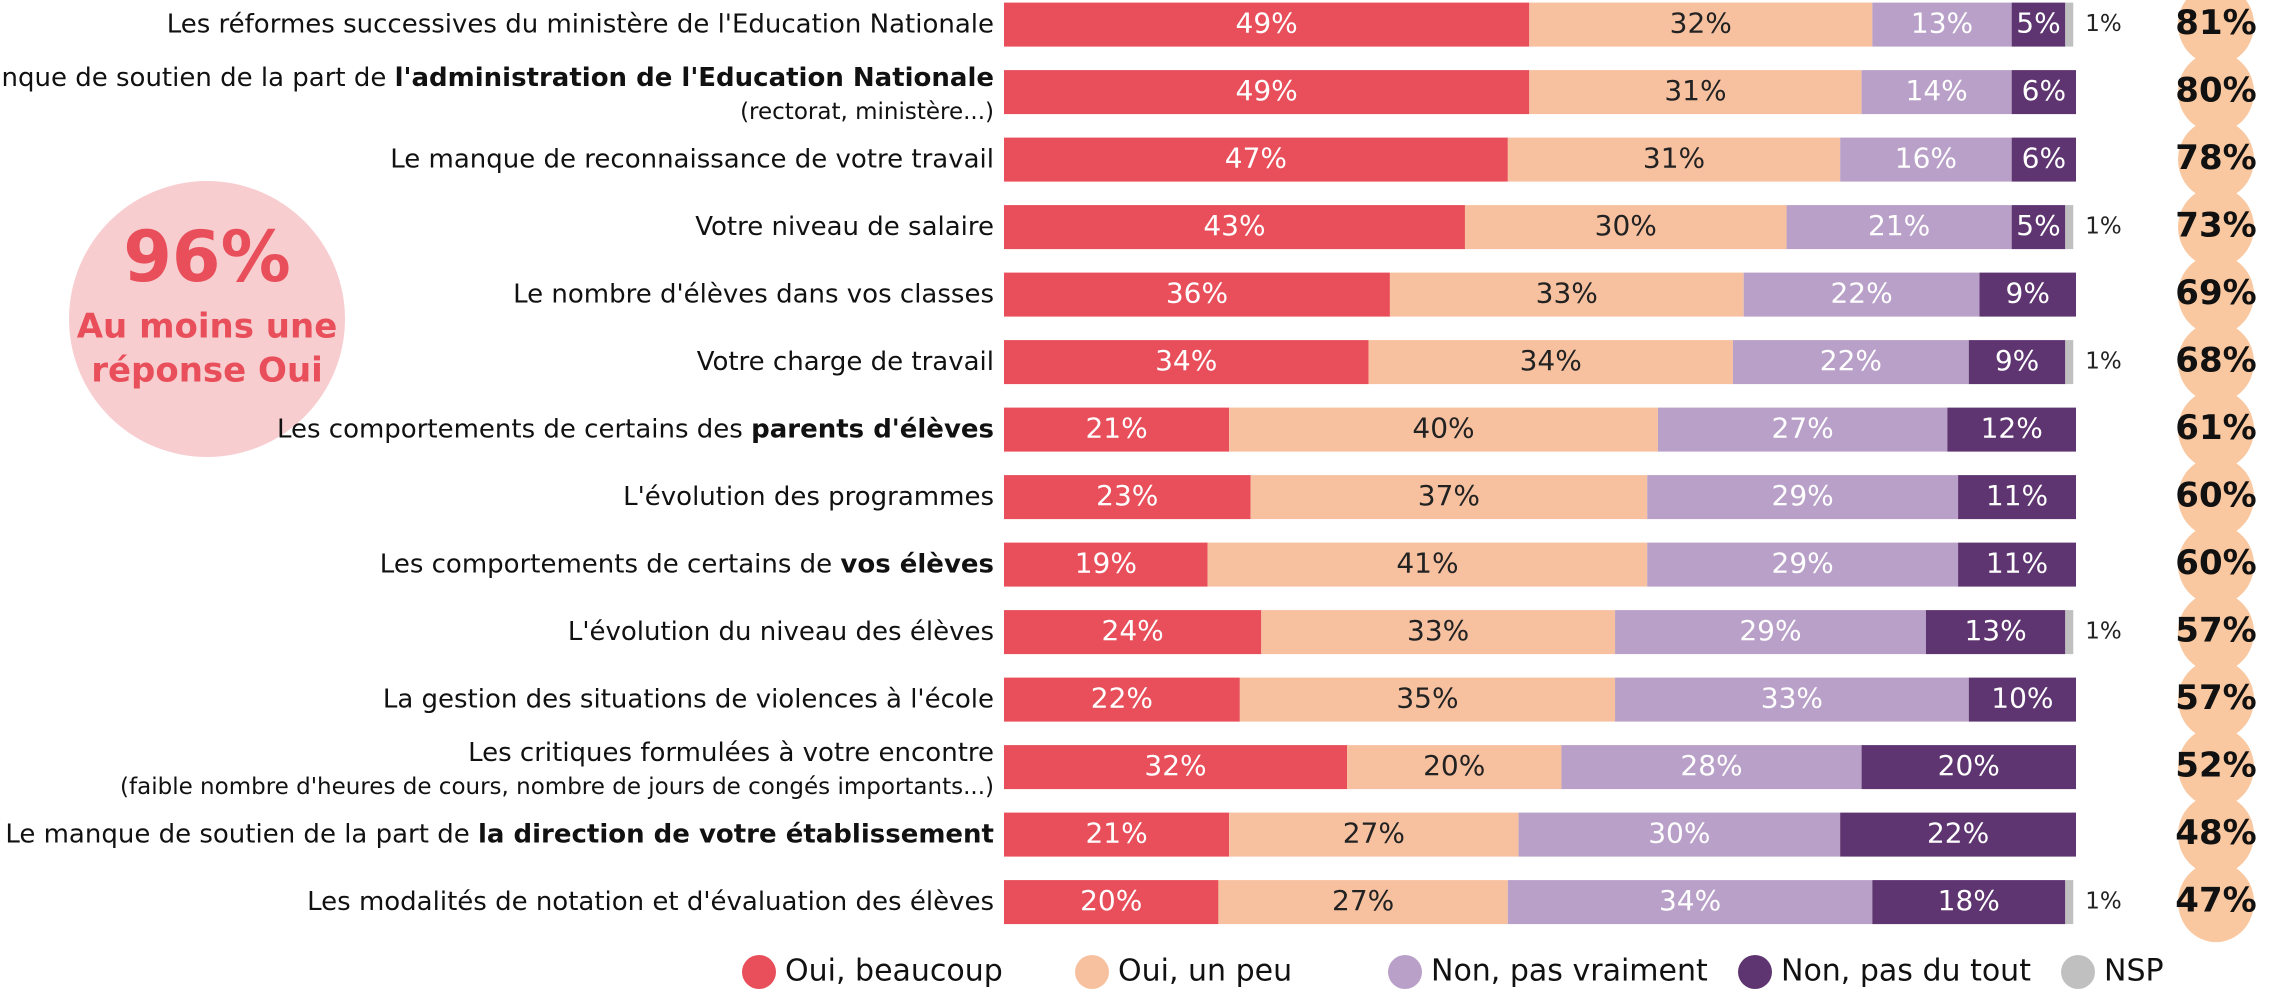 This screenshot has height=991, width=2271. Describe the element at coordinates (2215, 91) in the screenshot. I see `total-label: 80%` at that location.